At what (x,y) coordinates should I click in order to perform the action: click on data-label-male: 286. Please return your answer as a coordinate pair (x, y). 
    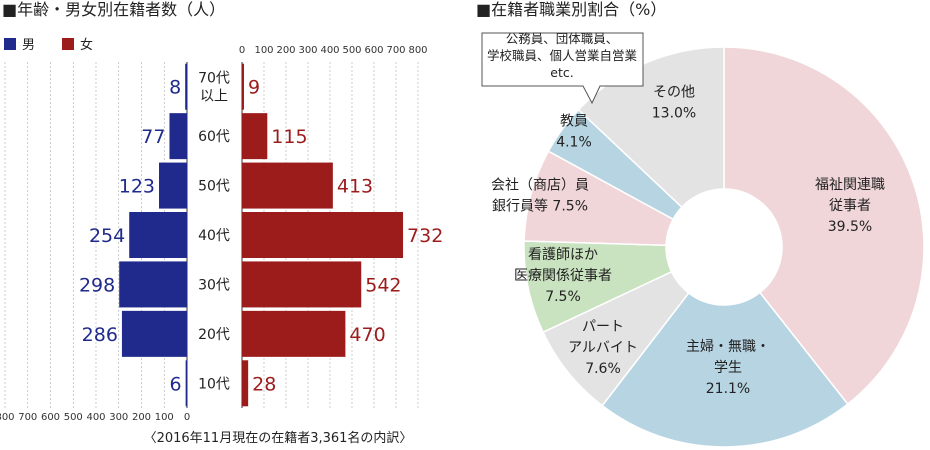
    Looking at the image, I should click on (100, 335).